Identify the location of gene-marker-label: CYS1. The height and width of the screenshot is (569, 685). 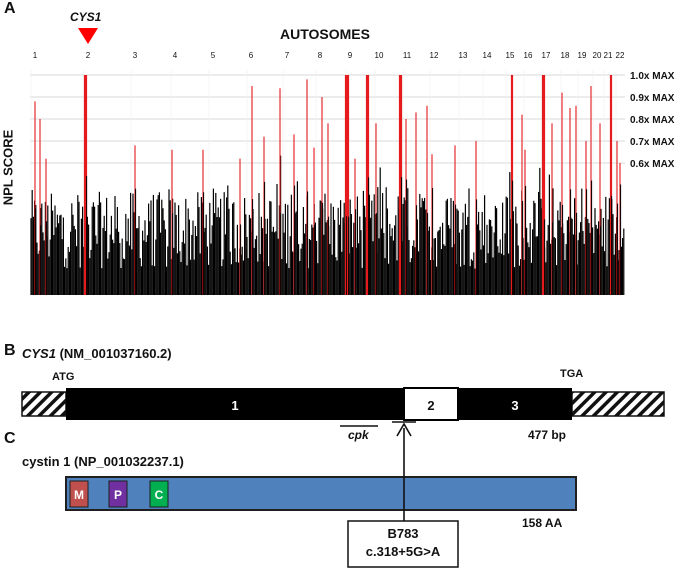
(86, 17).